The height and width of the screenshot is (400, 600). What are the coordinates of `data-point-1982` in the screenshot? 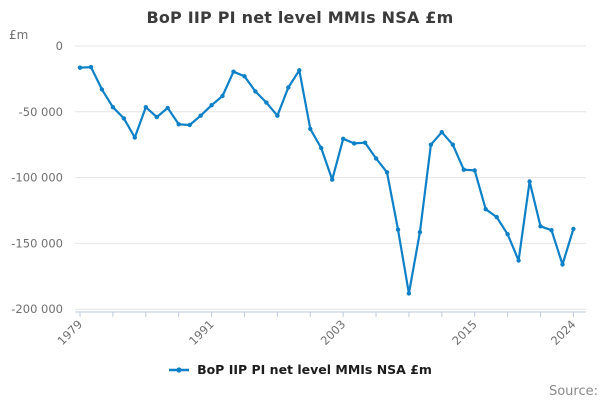 It's located at (113, 107).